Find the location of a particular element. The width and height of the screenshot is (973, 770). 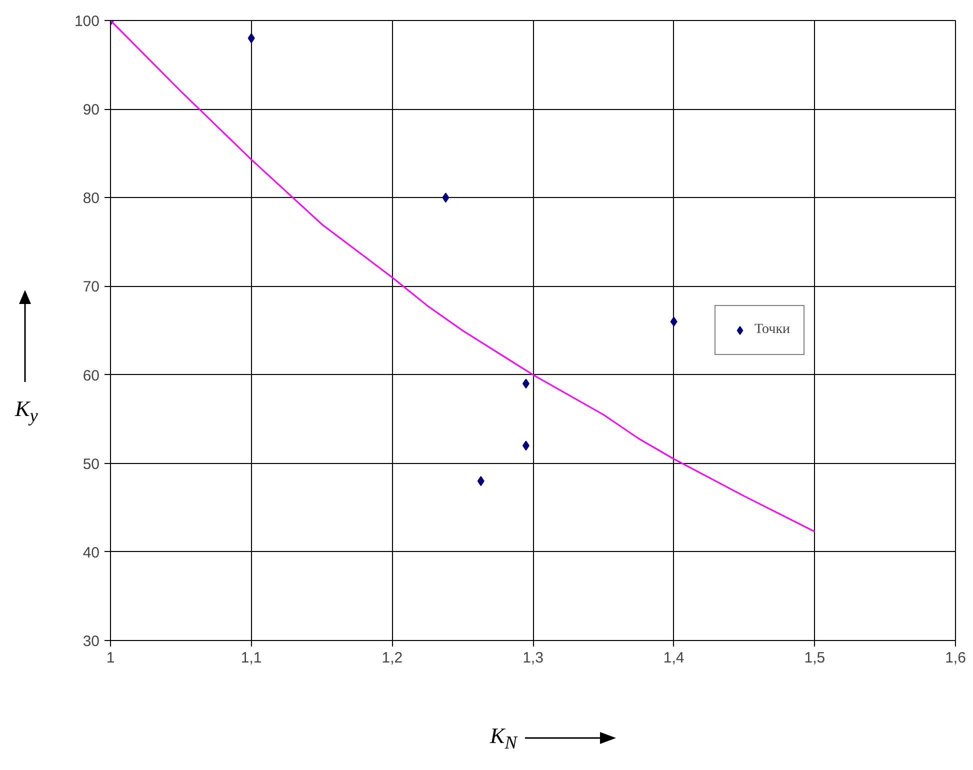

x-tick-label: 1,5 is located at coordinates (815, 658).